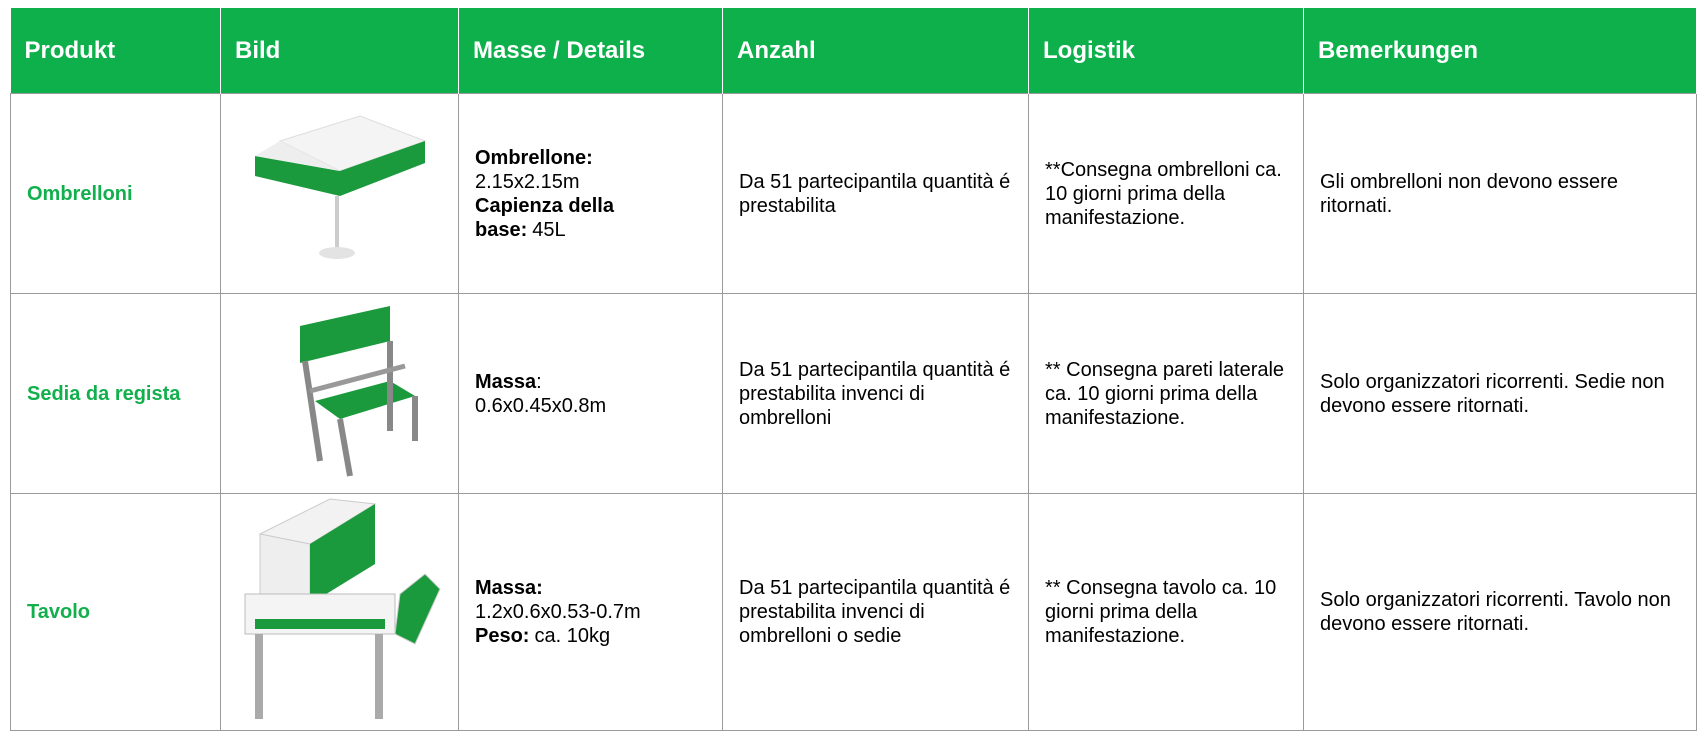 This screenshot has height=751, width=1706. I want to click on header-cell: Logistik, so click(1166, 51).